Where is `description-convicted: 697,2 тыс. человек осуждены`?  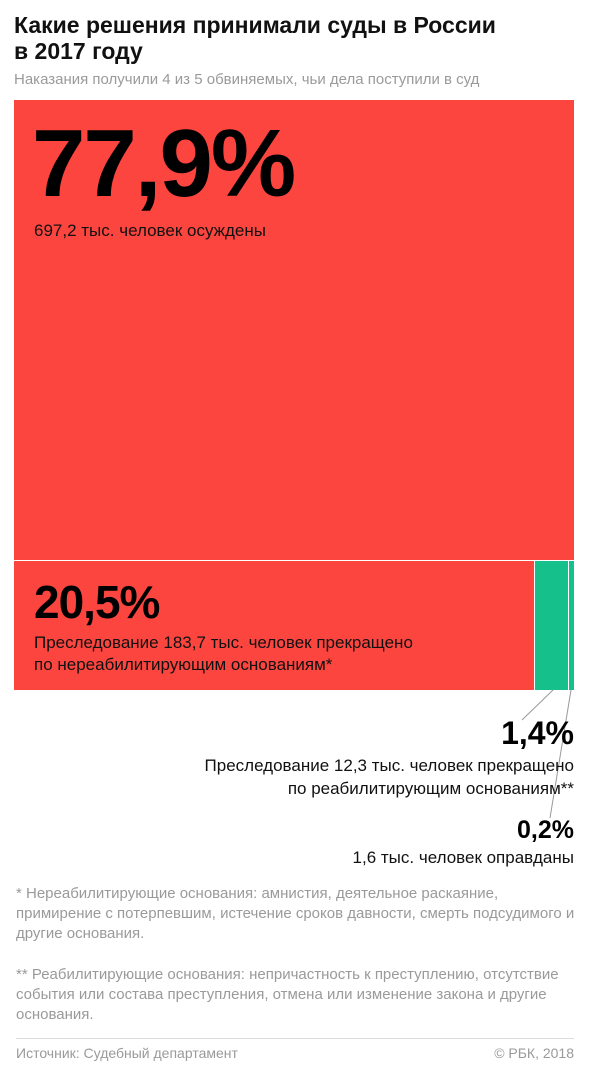 description-convicted: 697,2 тыс. человек осуждены is located at coordinates (150, 230).